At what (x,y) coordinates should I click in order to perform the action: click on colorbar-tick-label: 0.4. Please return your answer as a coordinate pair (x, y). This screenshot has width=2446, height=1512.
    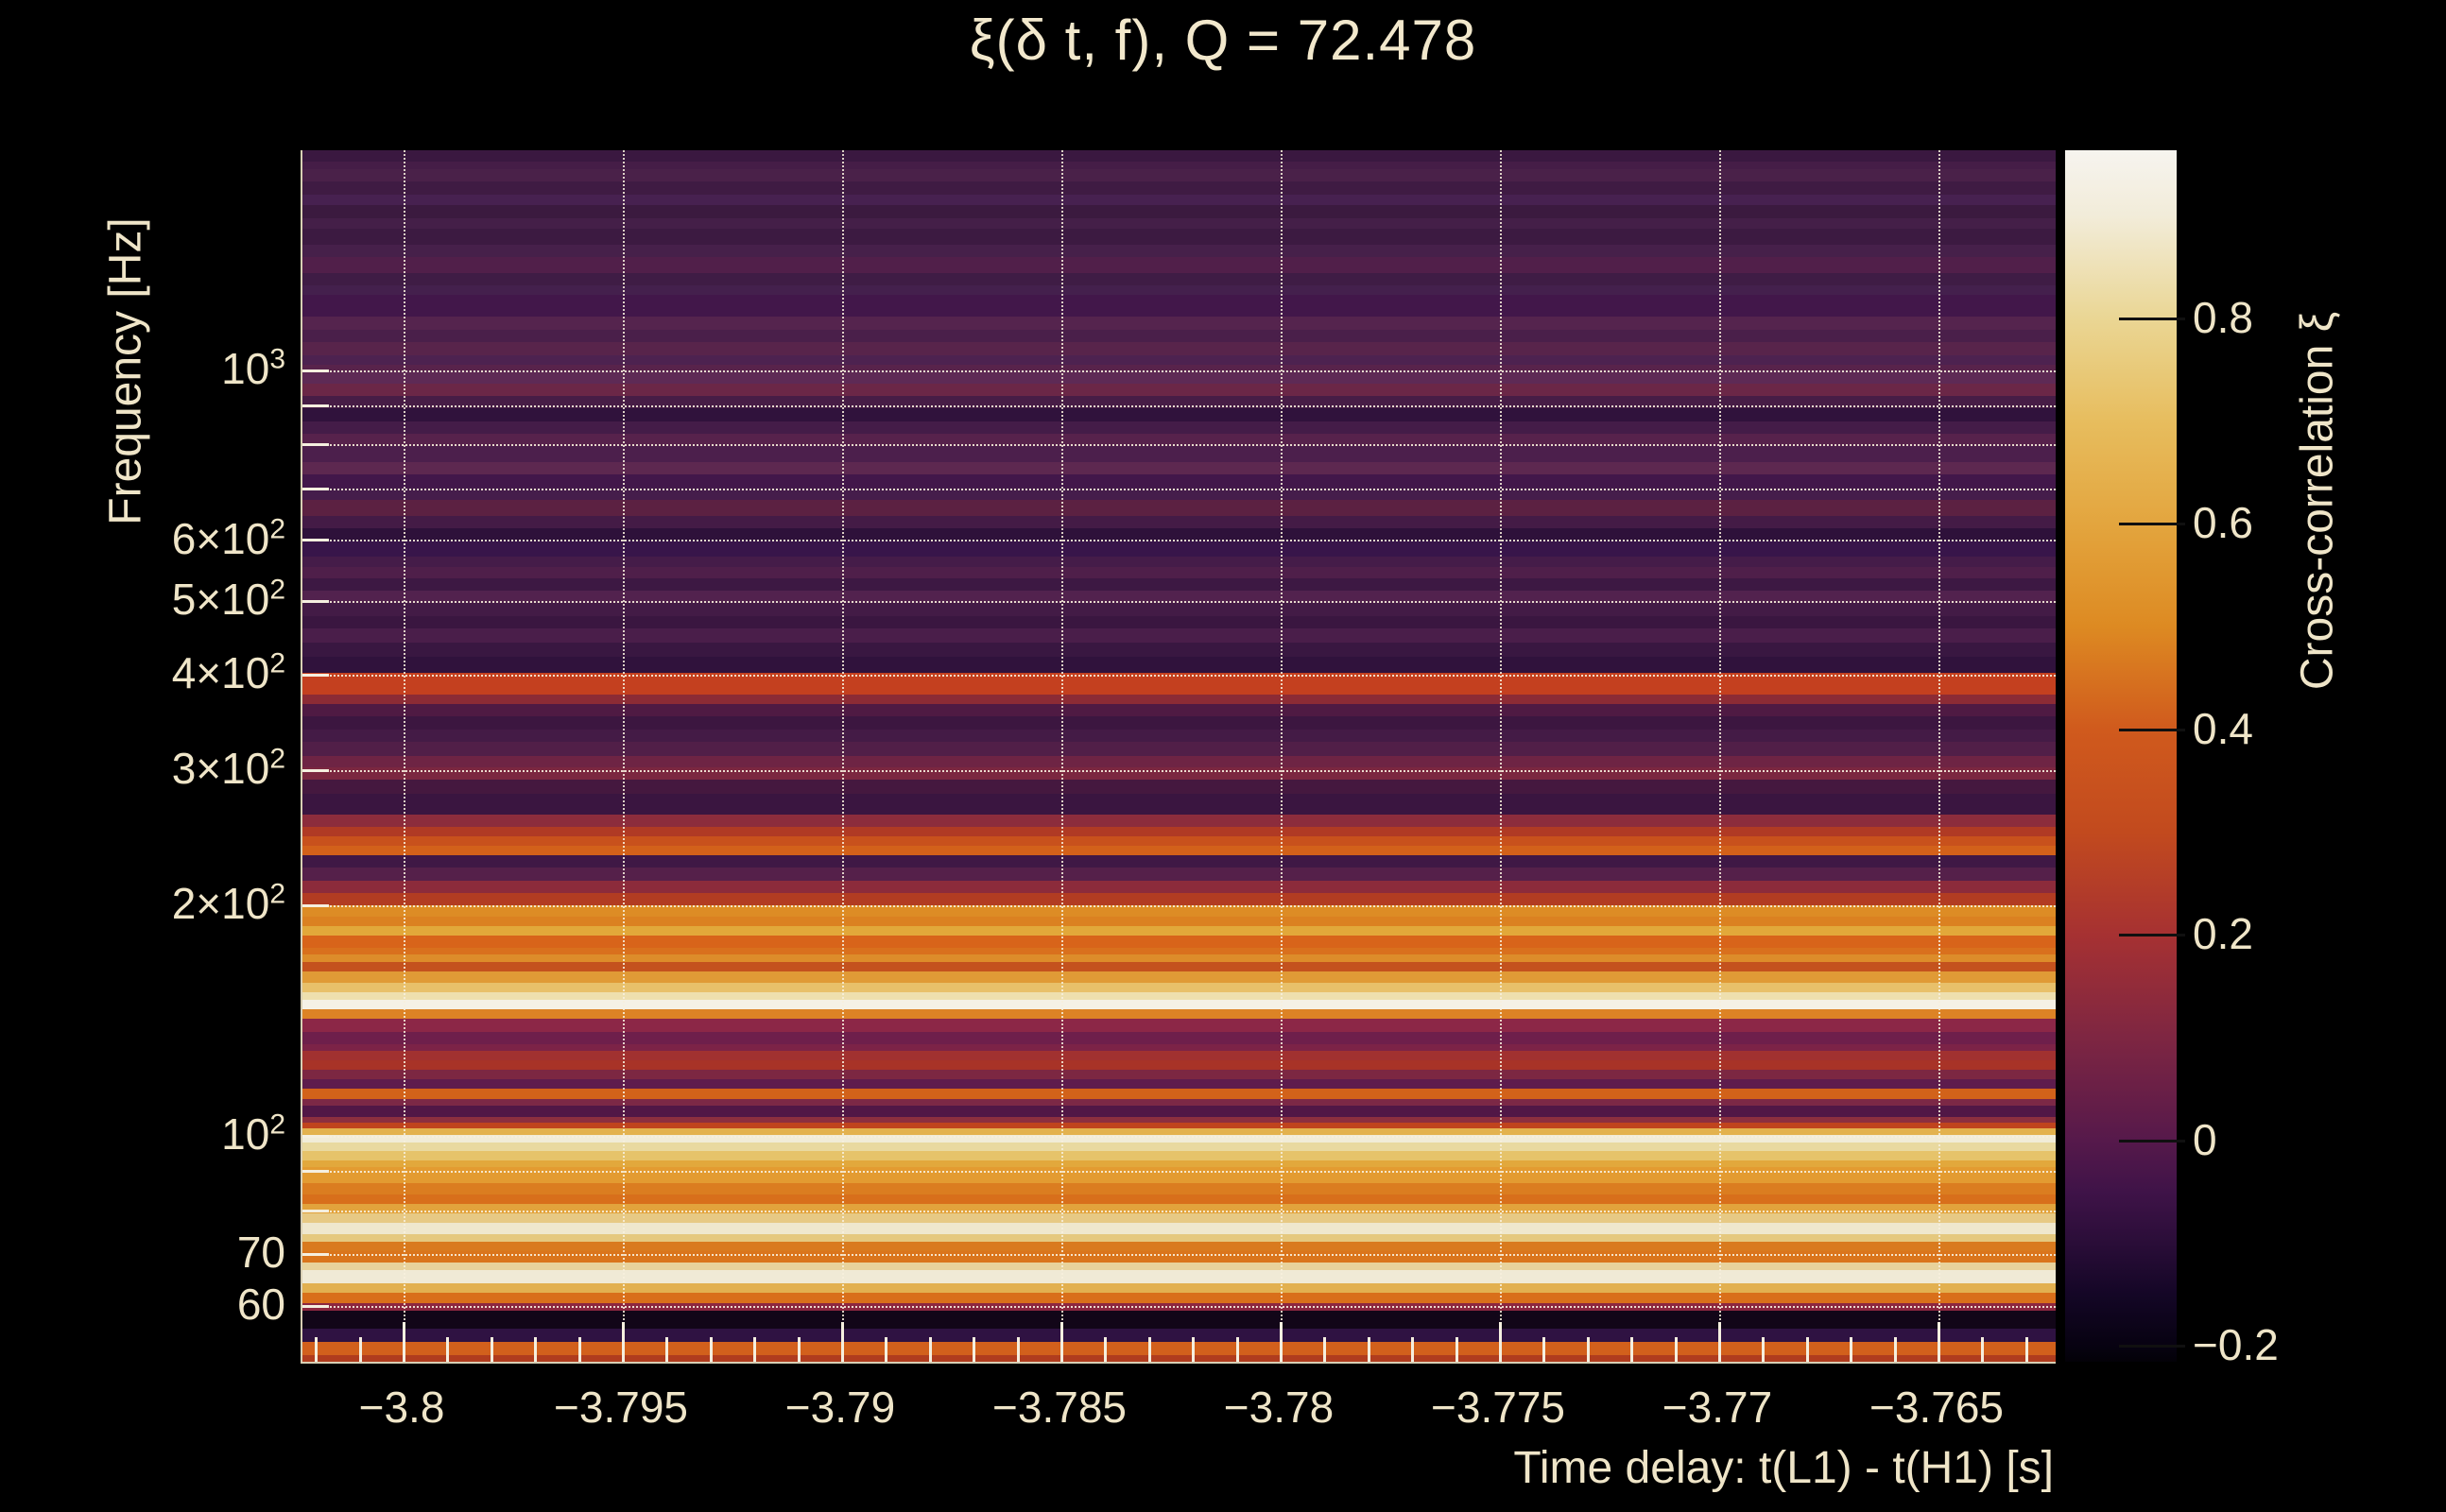
    Looking at the image, I should click on (2223, 728).